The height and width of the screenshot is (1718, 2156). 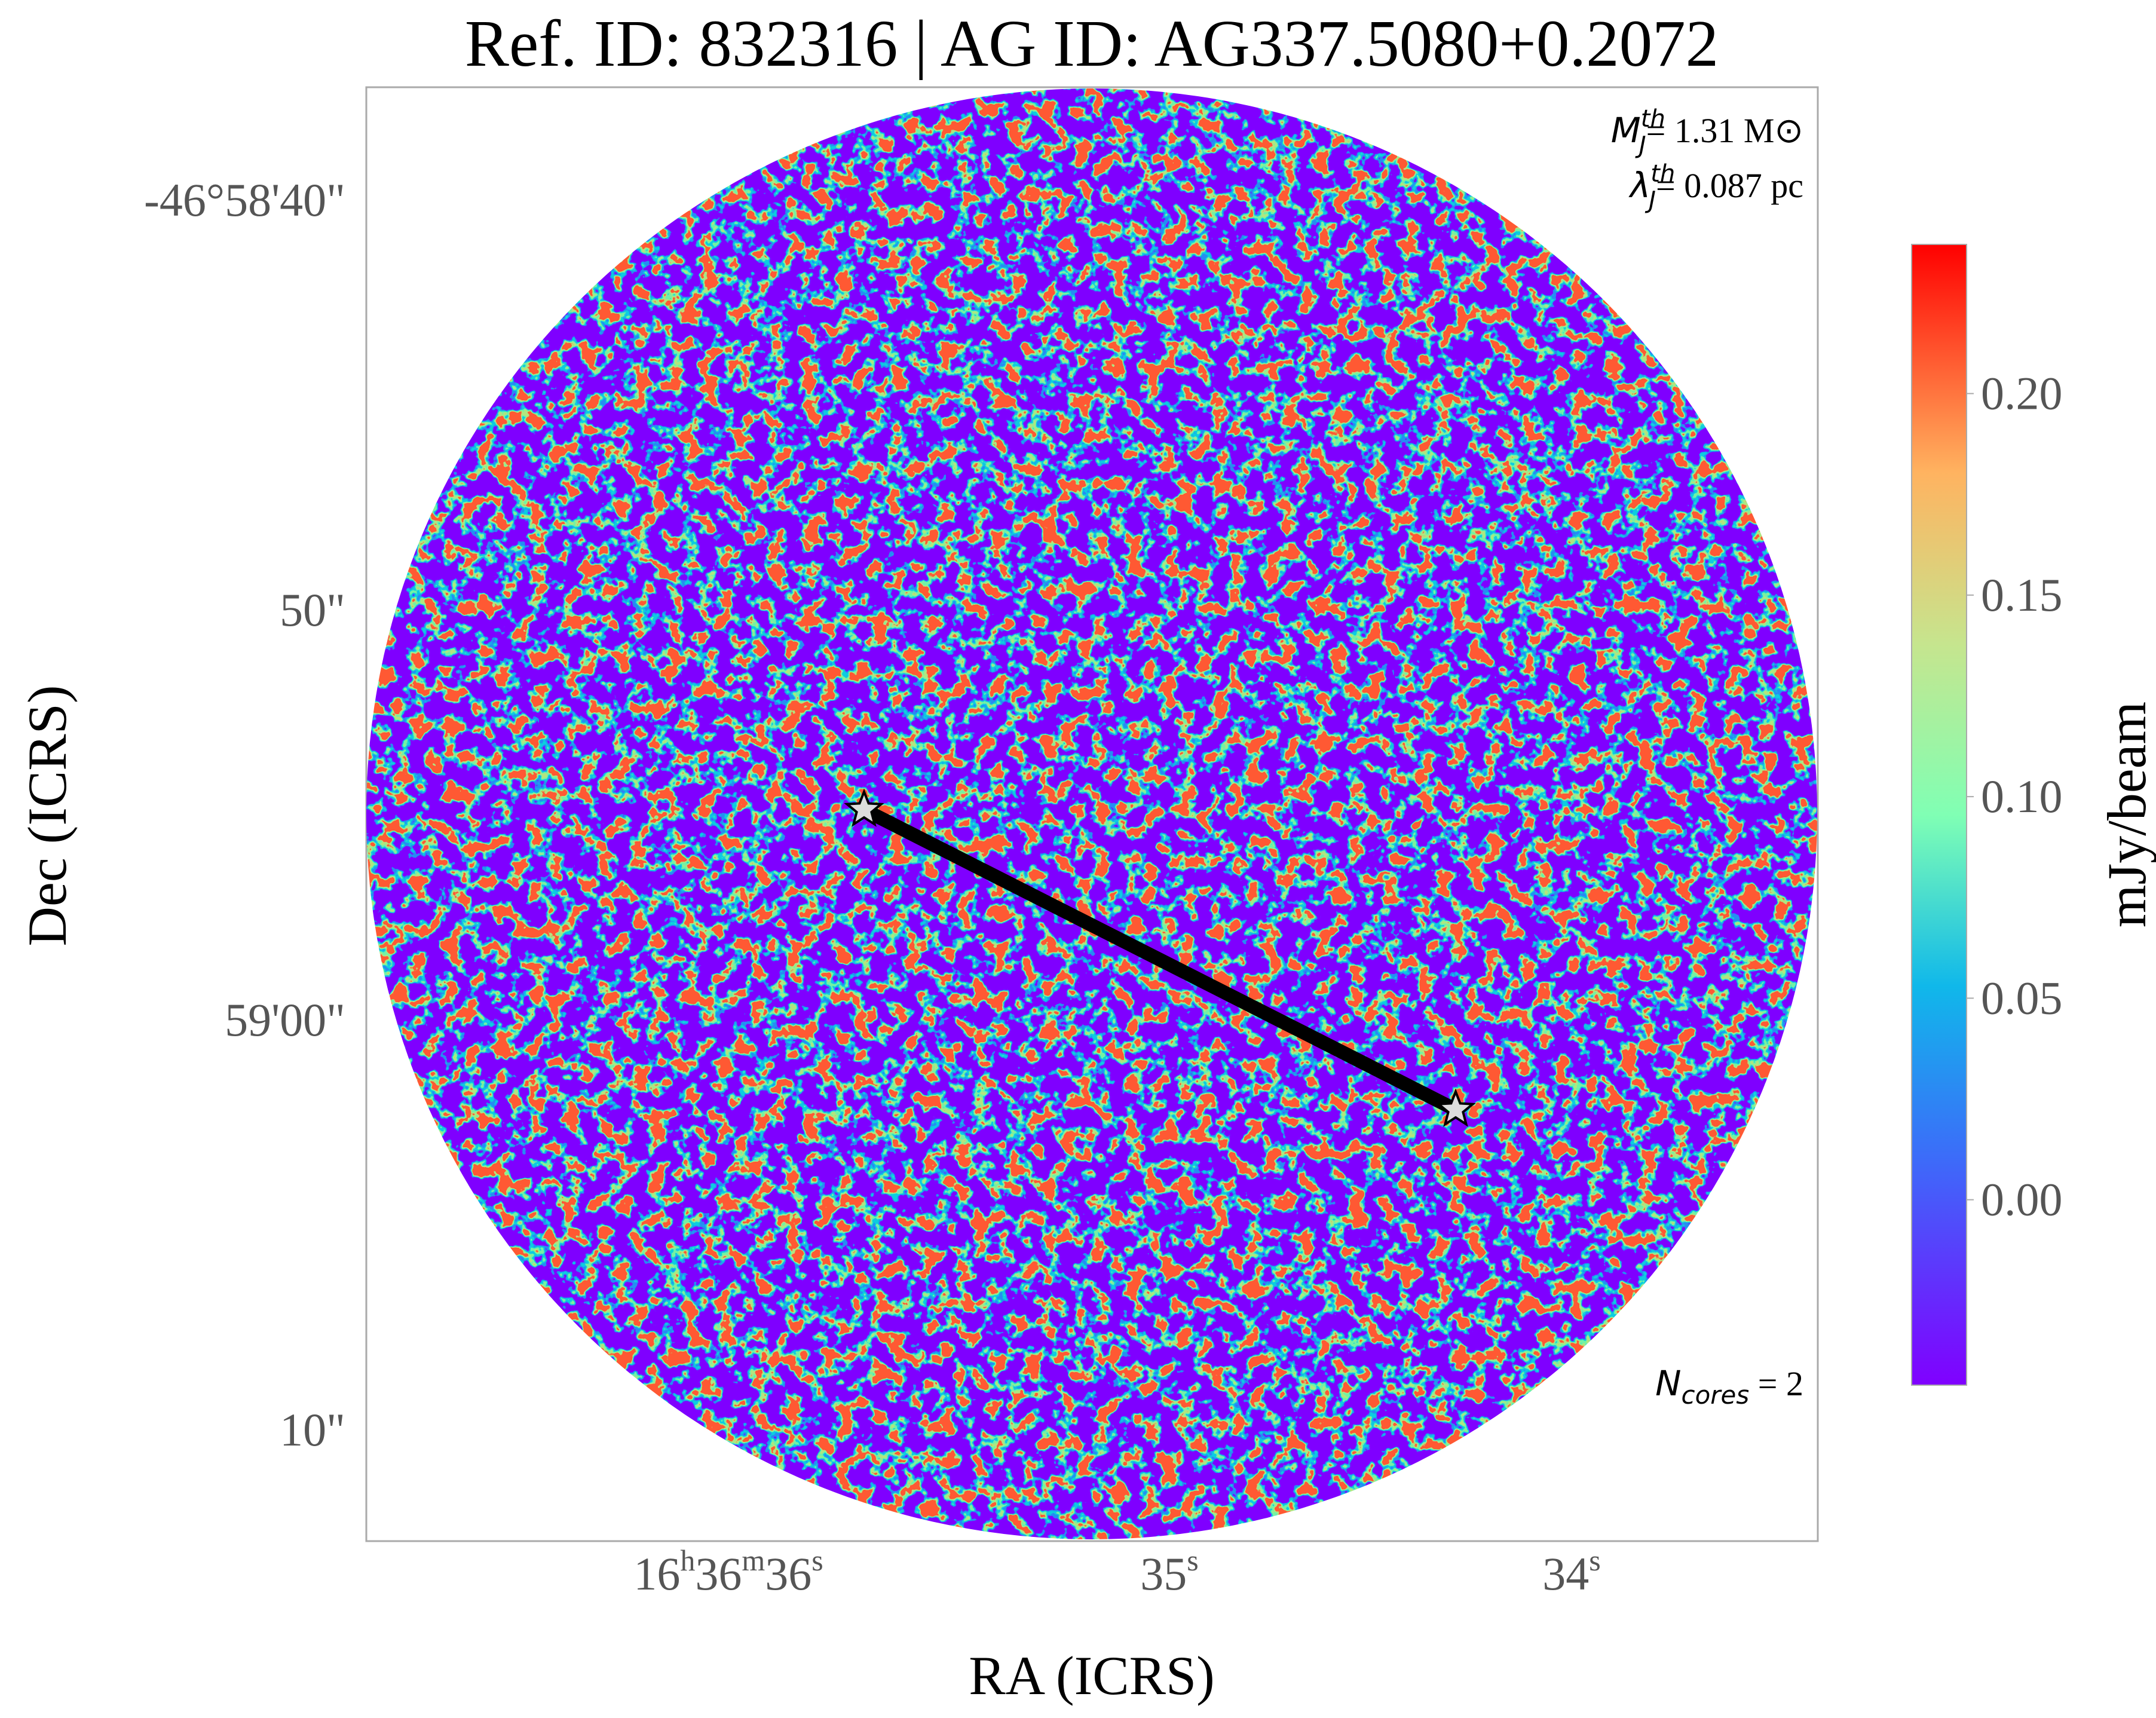 What do you see at coordinates (2022, 1200) in the screenshot?
I see `colorbar-tick-label: 0.00` at bounding box center [2022, 1200].